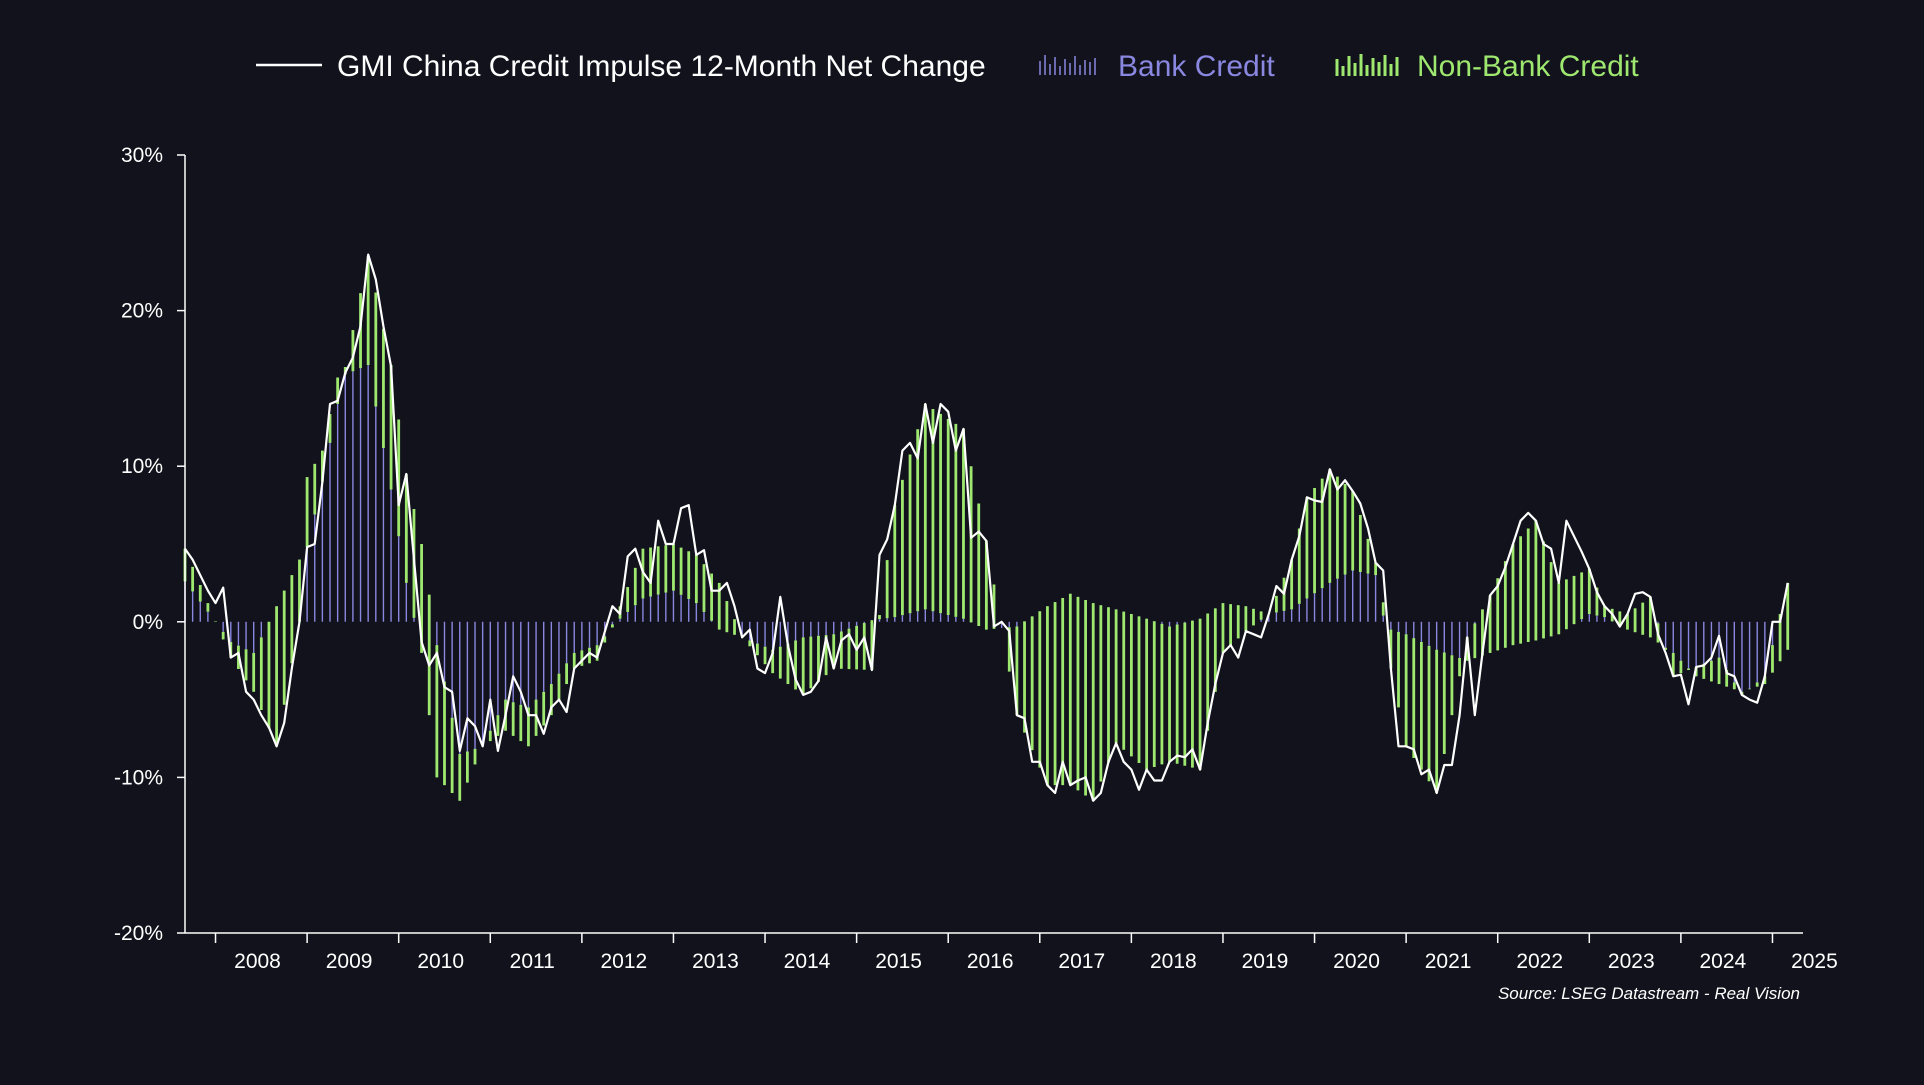 The image size is (1924, 1085). What do you see at coordinates (1814, 961) in the screenshot?
I see `x-tick-label: 2025` at bounding box center [1814, 961].